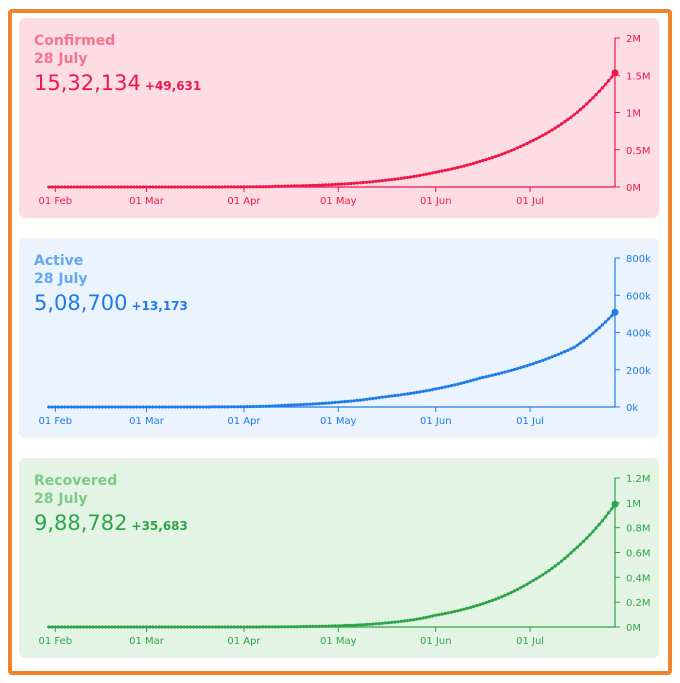  What do you see at coordinates (244, 641) in the screenshot?
I see `x-tick-label: 01 Apr` at bounding box center [244, 641].